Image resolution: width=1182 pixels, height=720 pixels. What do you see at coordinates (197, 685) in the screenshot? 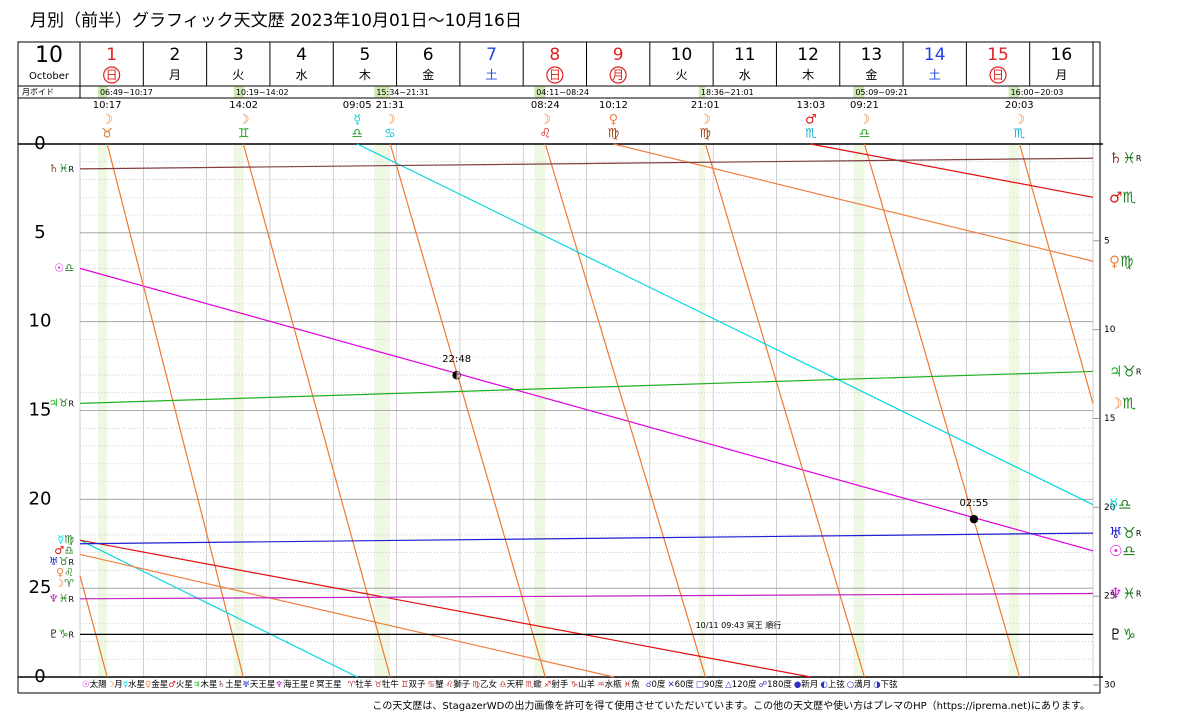
I see `legend-symbol: ♃` at bounding box center [197, 685].